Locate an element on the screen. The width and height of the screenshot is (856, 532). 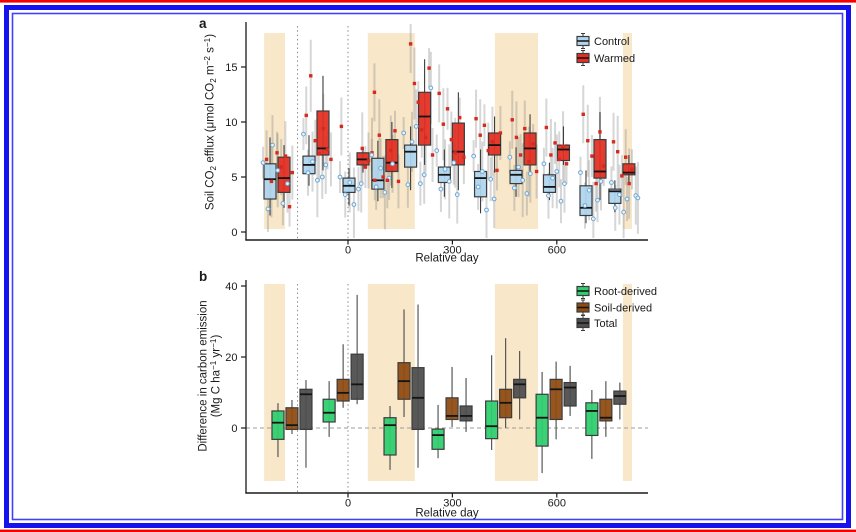
legend-item-root: Root-derived is located at coordinates (616, 291).